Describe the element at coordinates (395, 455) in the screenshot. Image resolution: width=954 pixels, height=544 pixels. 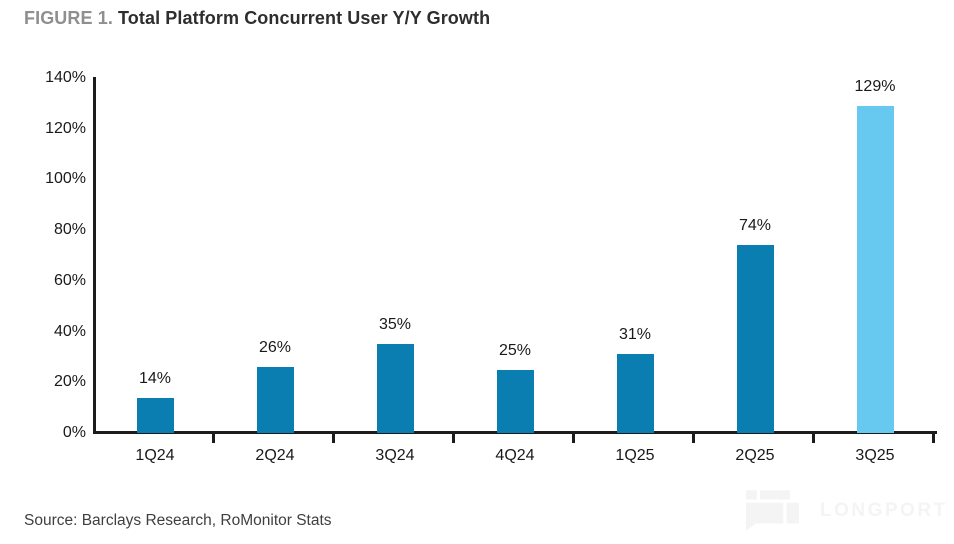
I see `category-label-3q24: 3Q24` at that location.